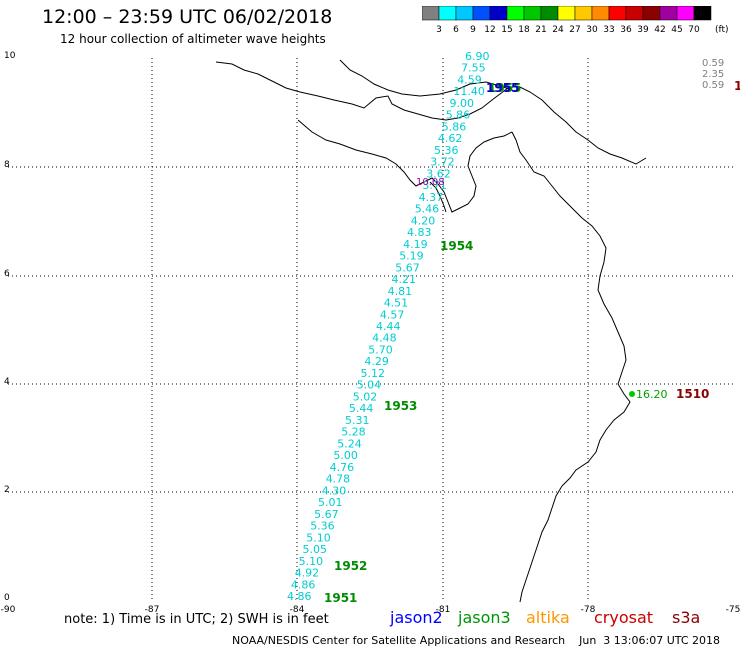 The width and height of the screenshot is (740, 650). What do you see at coordinates (342, 467) in the screenshot?
I see `track-value: 4.76` at bounding box center [342, 467].